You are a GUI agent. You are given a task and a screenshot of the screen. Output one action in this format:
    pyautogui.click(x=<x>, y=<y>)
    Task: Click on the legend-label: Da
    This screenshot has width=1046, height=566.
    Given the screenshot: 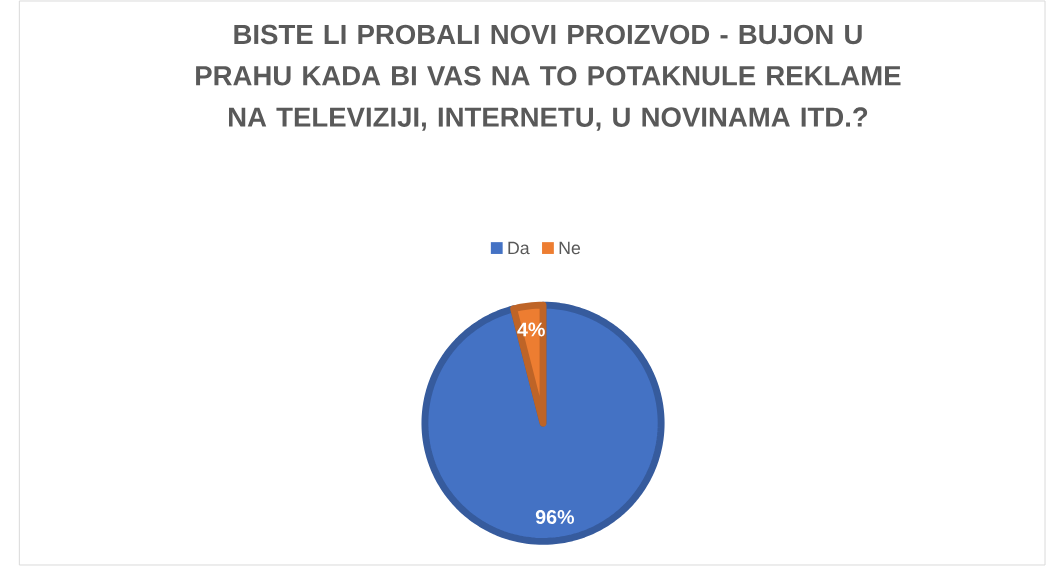 What is the action you would take?
    pyautogui.click(x=519, y=248)
    